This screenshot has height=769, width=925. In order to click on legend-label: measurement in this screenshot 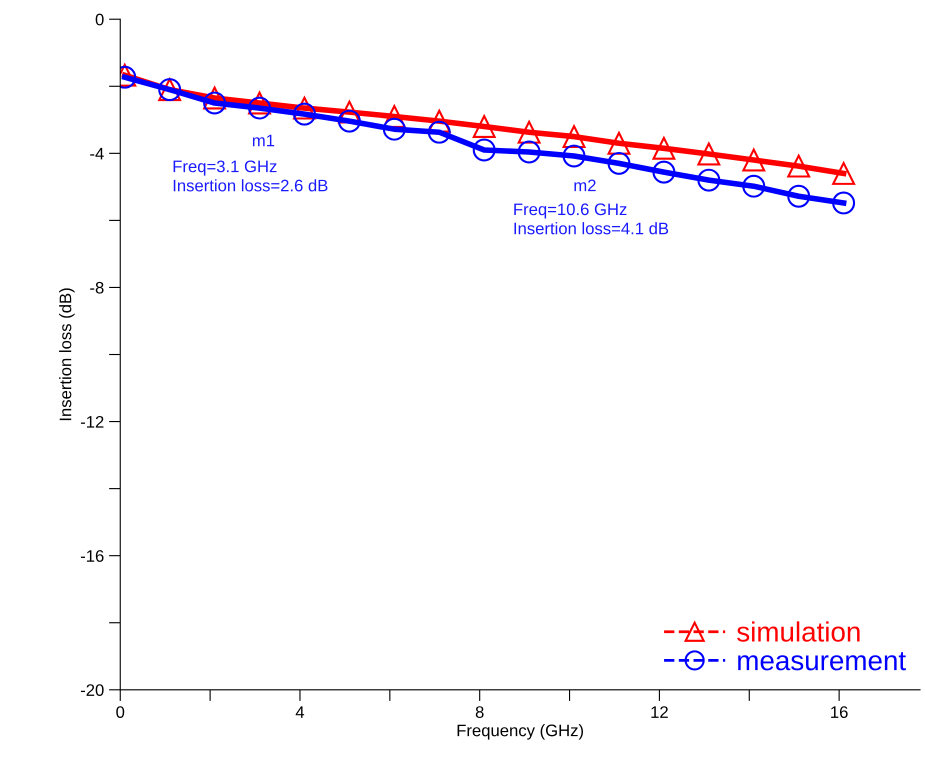, I will do `click(822, 661)`.